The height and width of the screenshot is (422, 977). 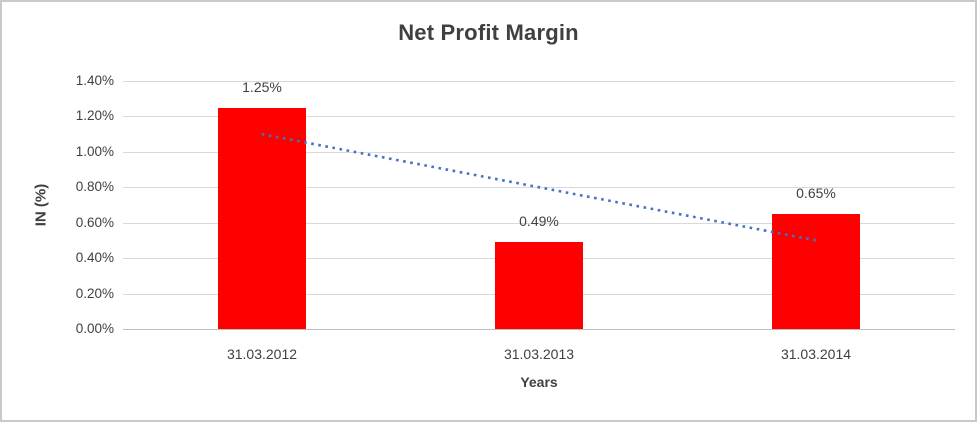 What do you see at coordinates (539, 285) in the screenshot?
I see `bar-31.03.2013` at bounding box center [539, 285].